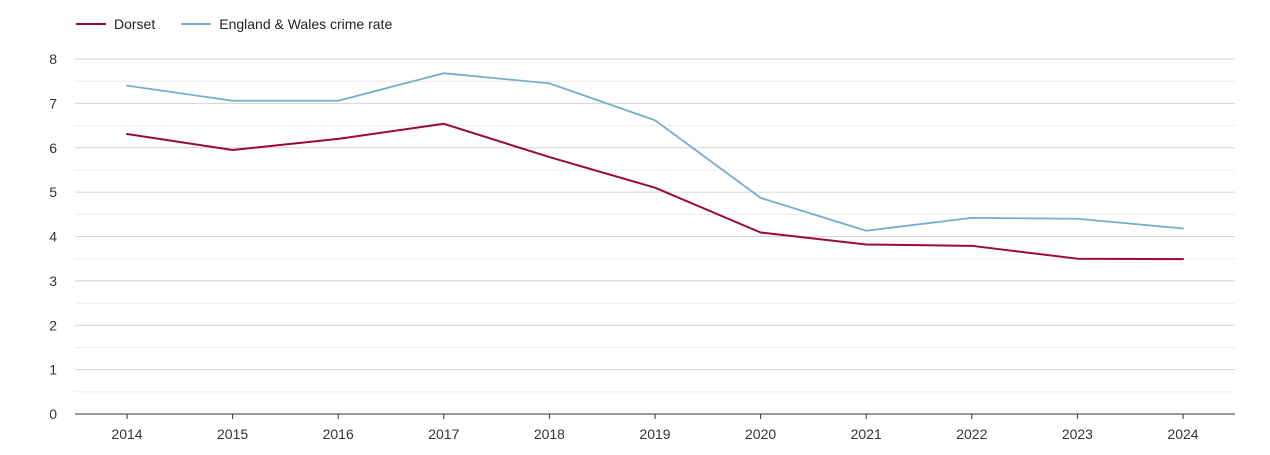 This screenshot has height=455, width=1270. Describe the element at coordinates (126, 434) in the screenshot. I see `x-tick-label: 2014` at that location.